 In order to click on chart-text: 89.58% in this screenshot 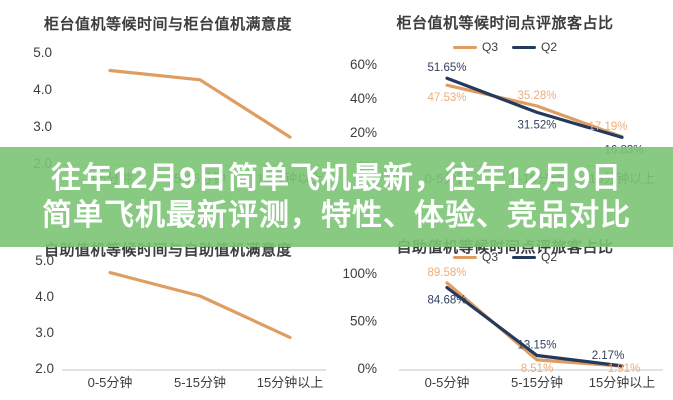, I will do `click(446, 273)`.